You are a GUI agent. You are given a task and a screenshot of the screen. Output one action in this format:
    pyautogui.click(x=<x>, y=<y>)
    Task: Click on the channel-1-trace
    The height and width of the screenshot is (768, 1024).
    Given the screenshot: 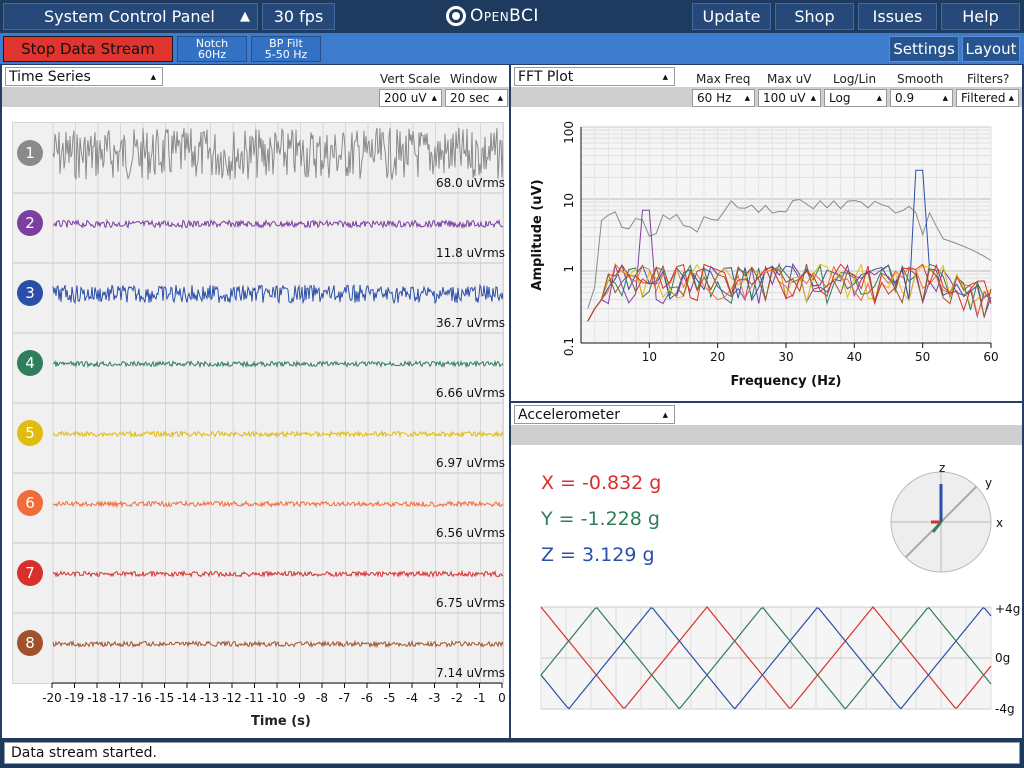 What is the action you would take?
    pyautogui.click(x=277, y=154)
    